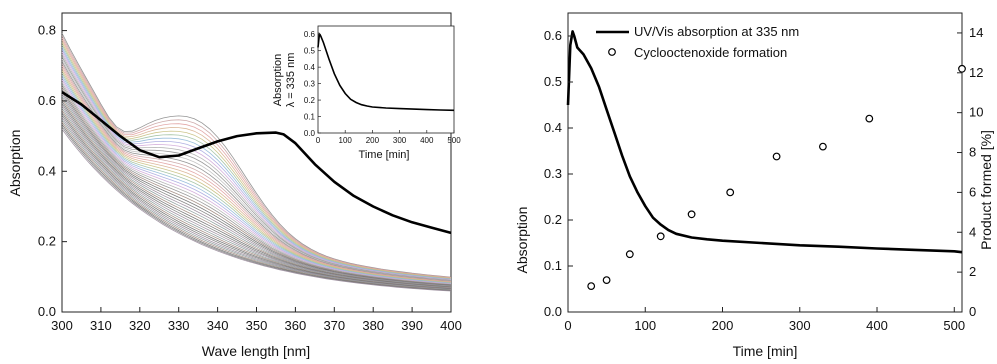 The height and width of the screenshot is (364, 997). What do you see at coordinates (427, 140) in the screenshot?
I see `inset-x-tick-label: 400` at bounding box center [427, 140].